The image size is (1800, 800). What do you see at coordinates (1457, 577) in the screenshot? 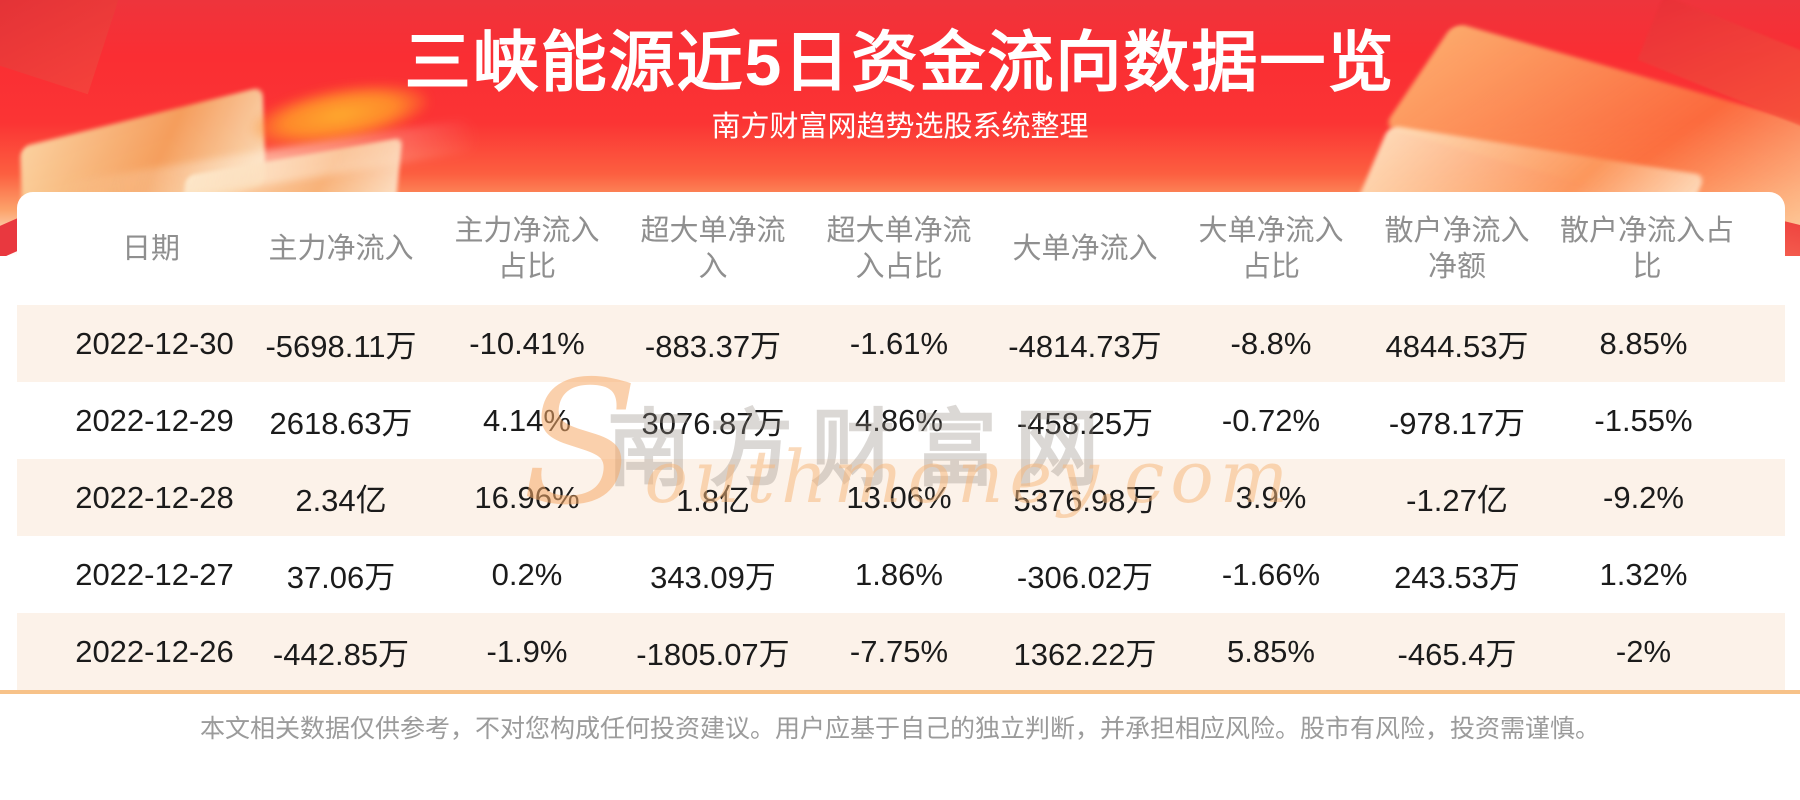
I see `table-cell: 243.53万` at bounding box center [1457, 577].